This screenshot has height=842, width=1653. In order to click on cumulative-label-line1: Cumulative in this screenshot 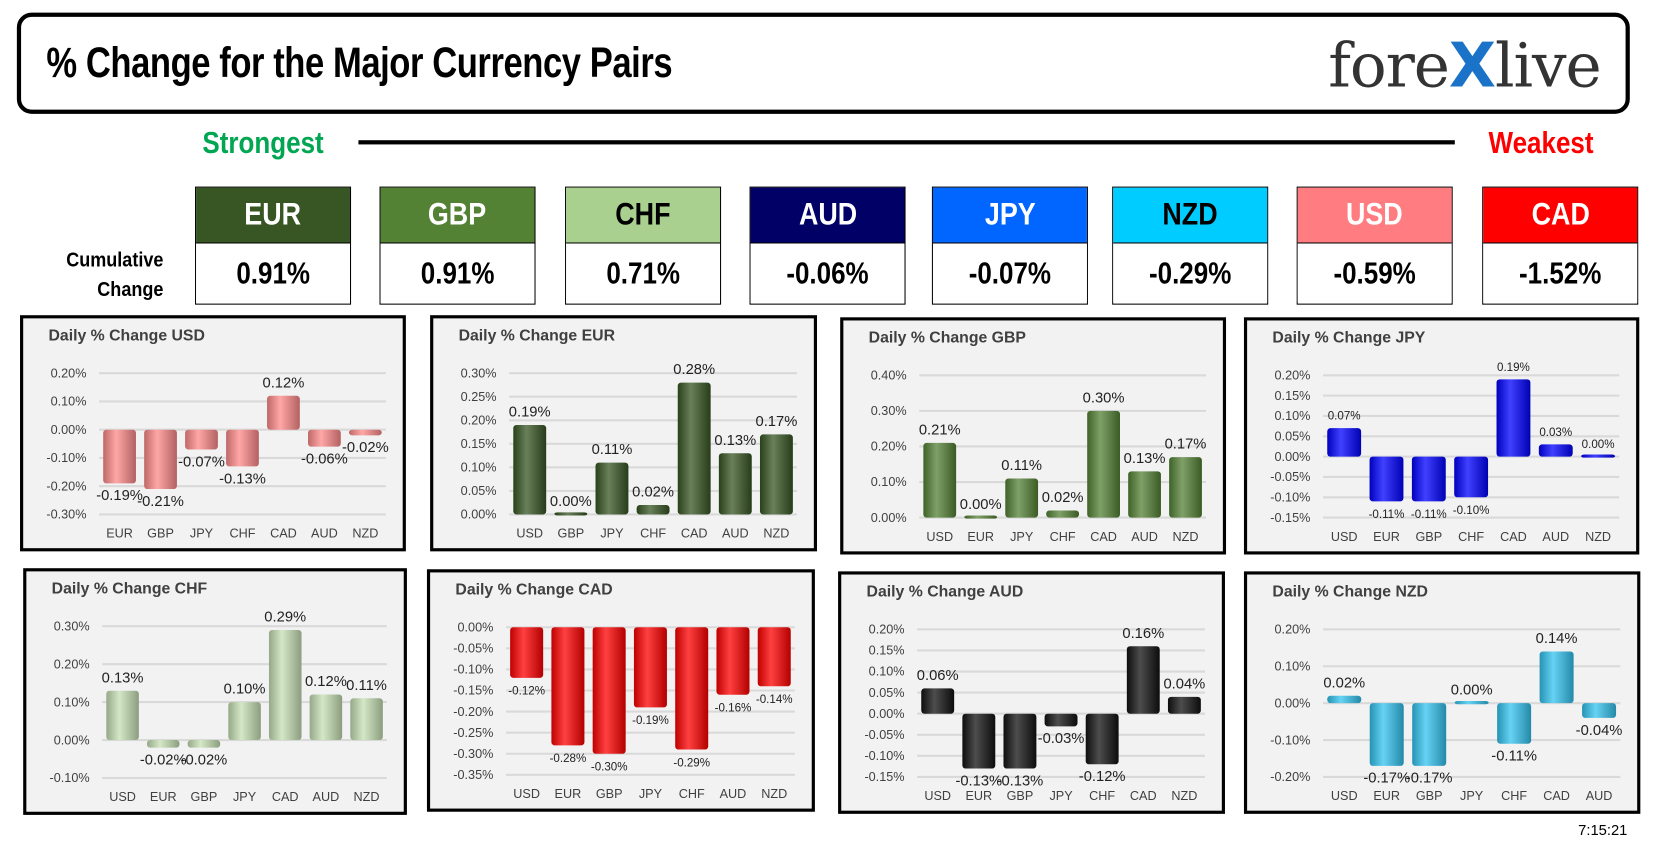, I will do `click(115, 260)`.